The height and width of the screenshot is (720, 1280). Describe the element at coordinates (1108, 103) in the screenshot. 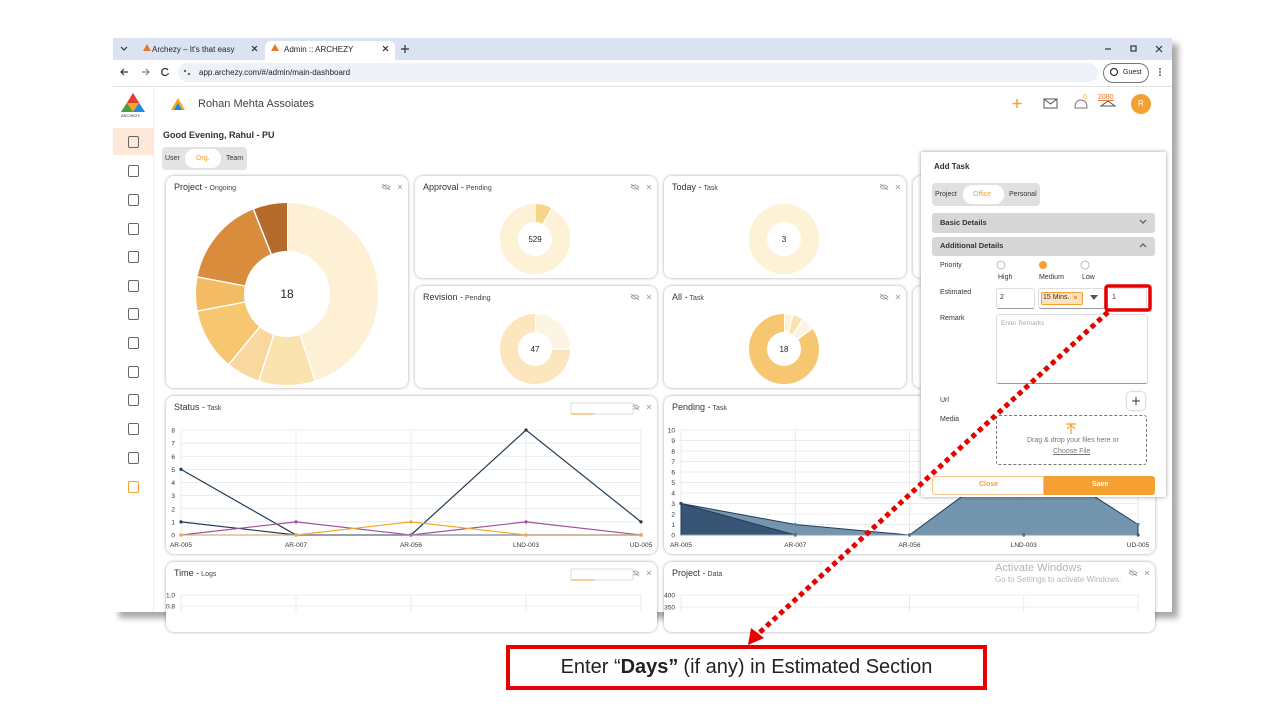

I see `points-icon` at that location.